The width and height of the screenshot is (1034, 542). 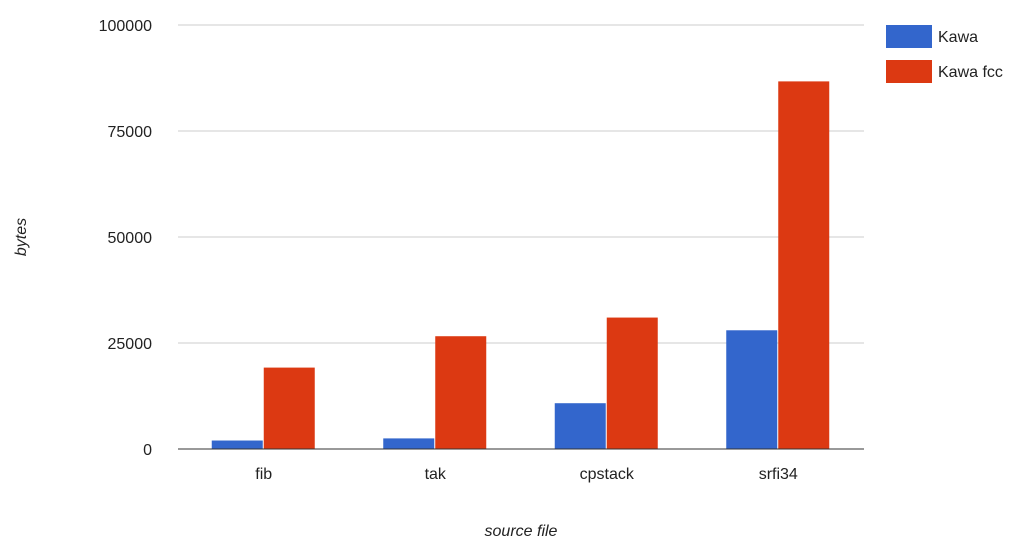 What do you see at coordinates (804, 265) in the screenshot?
I see `bar-kawa-fcc-srfi34` at bounding box center [804, 265].